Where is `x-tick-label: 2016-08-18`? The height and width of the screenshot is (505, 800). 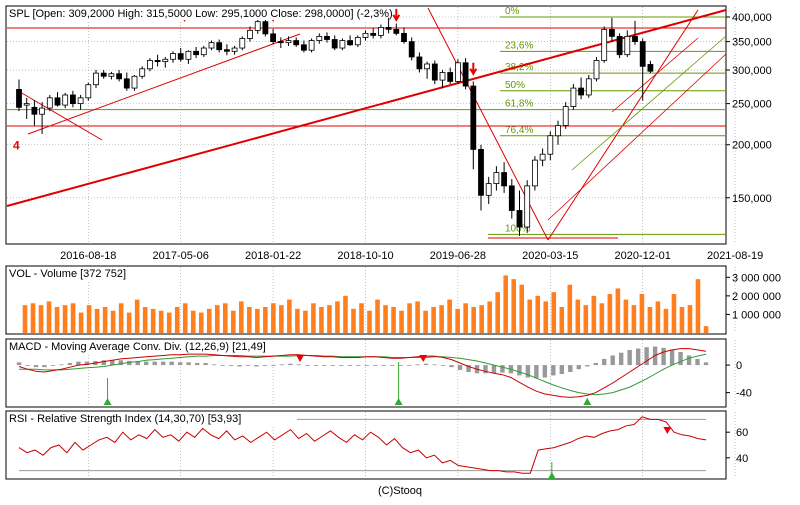
x-tick-label: 2016-08-18 is located at coordinates (88, 256).